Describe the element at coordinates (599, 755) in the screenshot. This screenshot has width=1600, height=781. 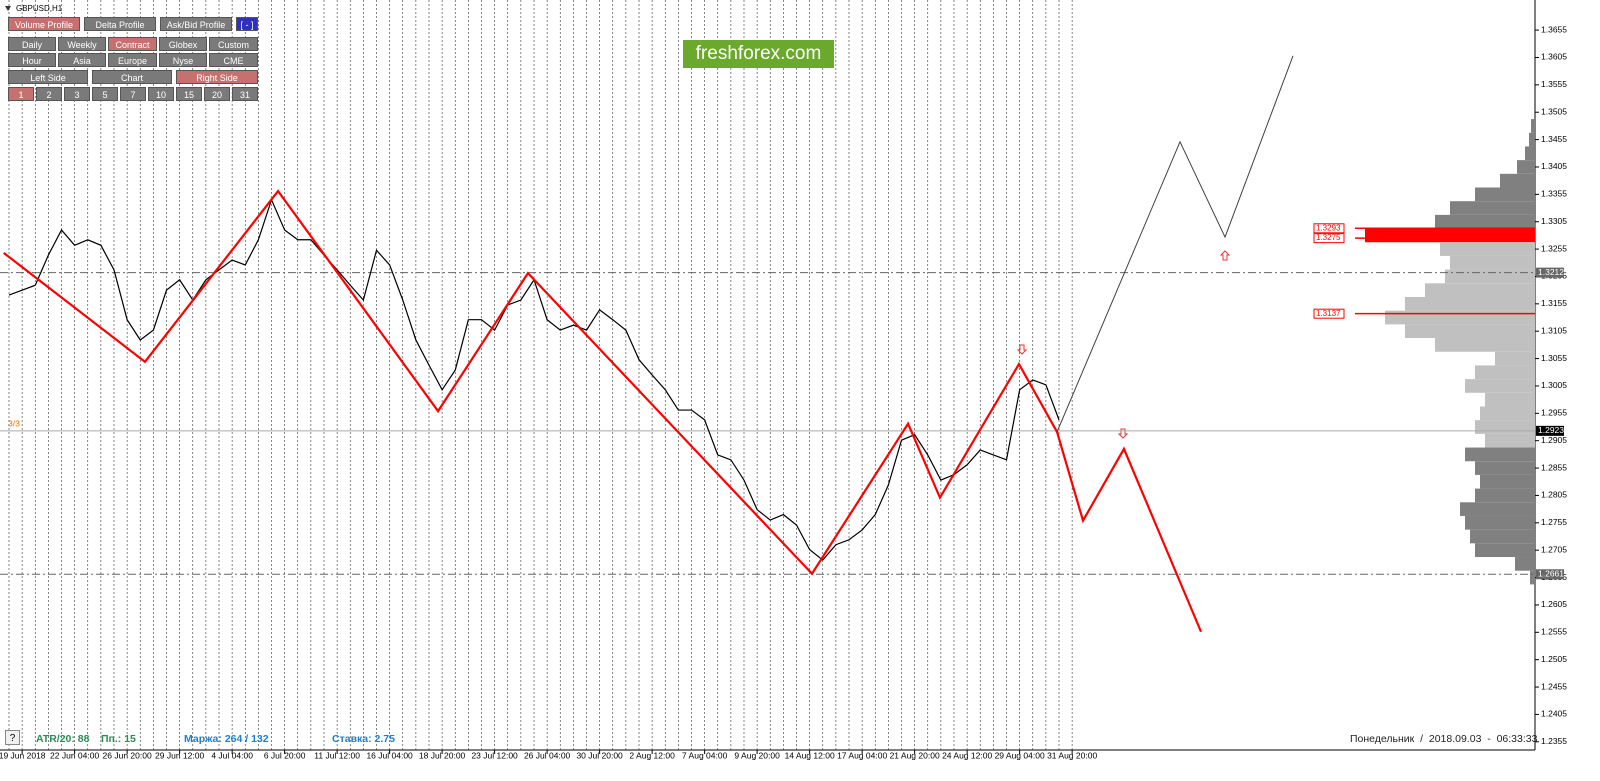
I see `x-tick-label: 30 Jul 20:00` at that location.